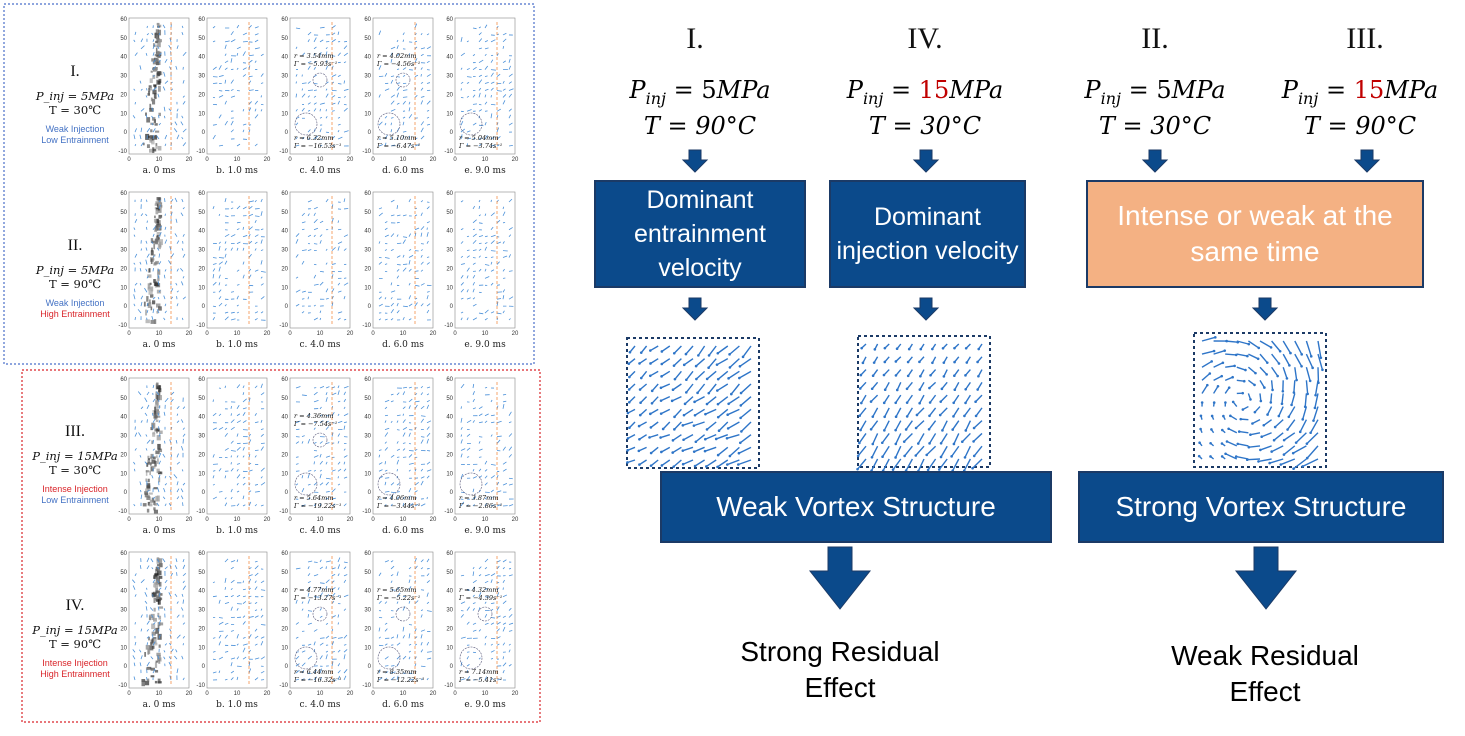 This screenshot has height=736, width=1465. Describe the element at coordinates (237, 160) in the screenshot. I see `x-tick-label: 10` at that location.